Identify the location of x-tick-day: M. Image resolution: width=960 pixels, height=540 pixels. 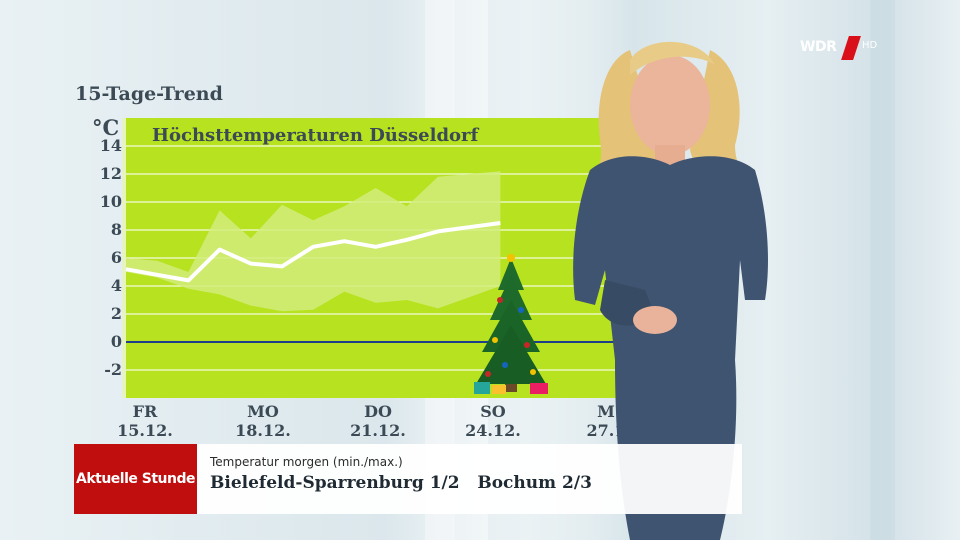
(606, 411).